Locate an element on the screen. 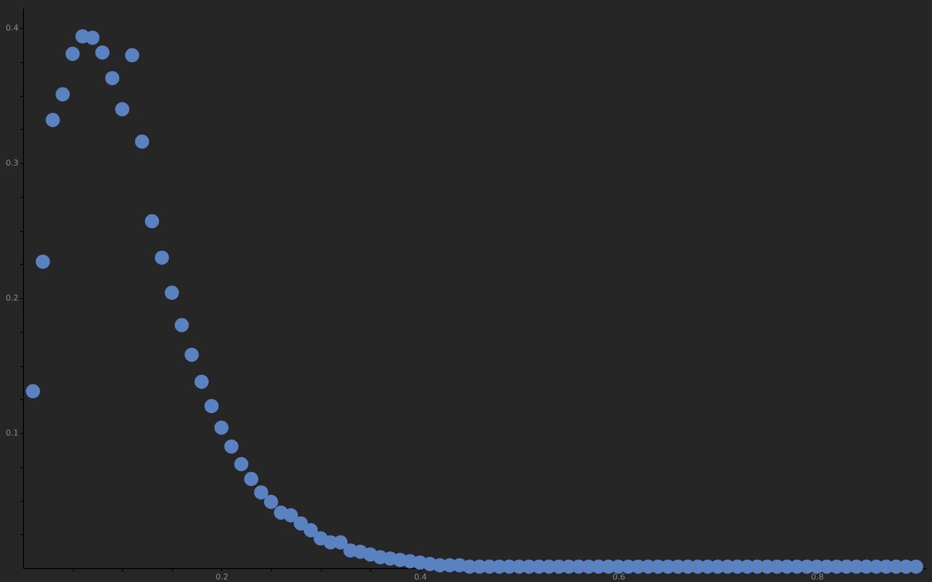  x-tick-label: 0.2 is located at coordinates (222, 577).